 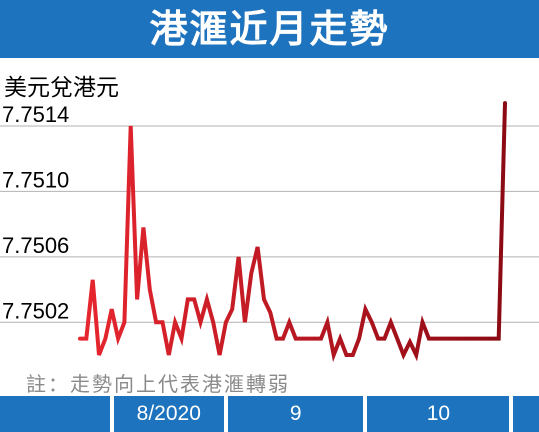 I want to click on chart-title: 港滙近月走勢, so click(x=269, y=29).